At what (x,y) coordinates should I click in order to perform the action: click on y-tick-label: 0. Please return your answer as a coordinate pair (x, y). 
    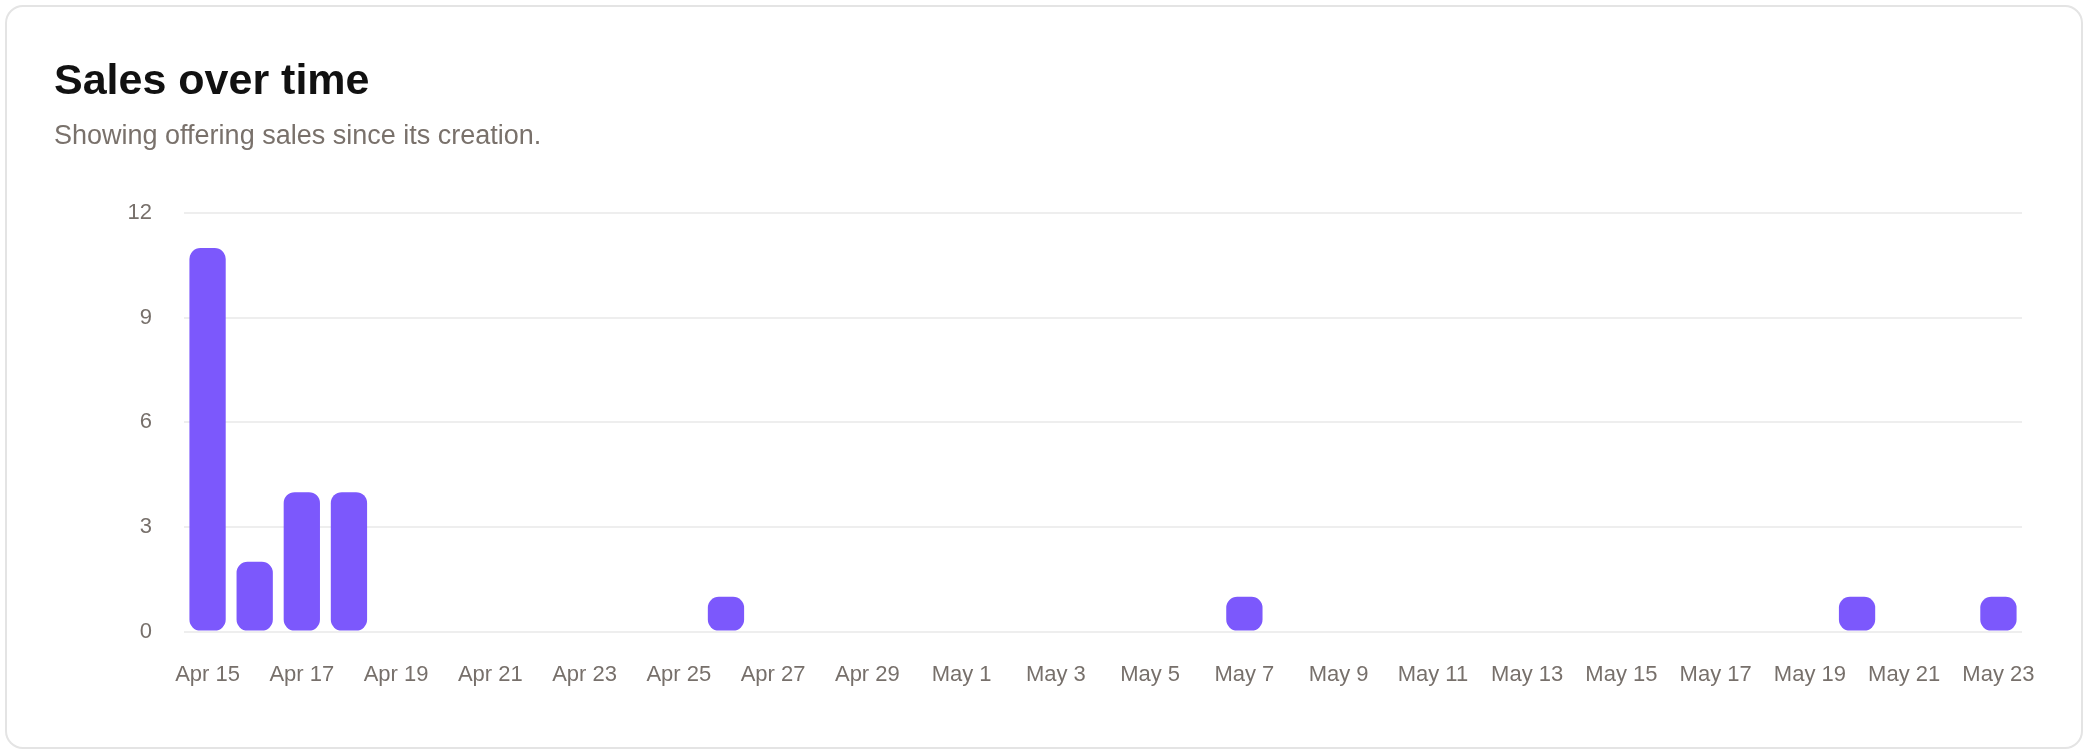
    Looking at the image, I should click on (145, 630).